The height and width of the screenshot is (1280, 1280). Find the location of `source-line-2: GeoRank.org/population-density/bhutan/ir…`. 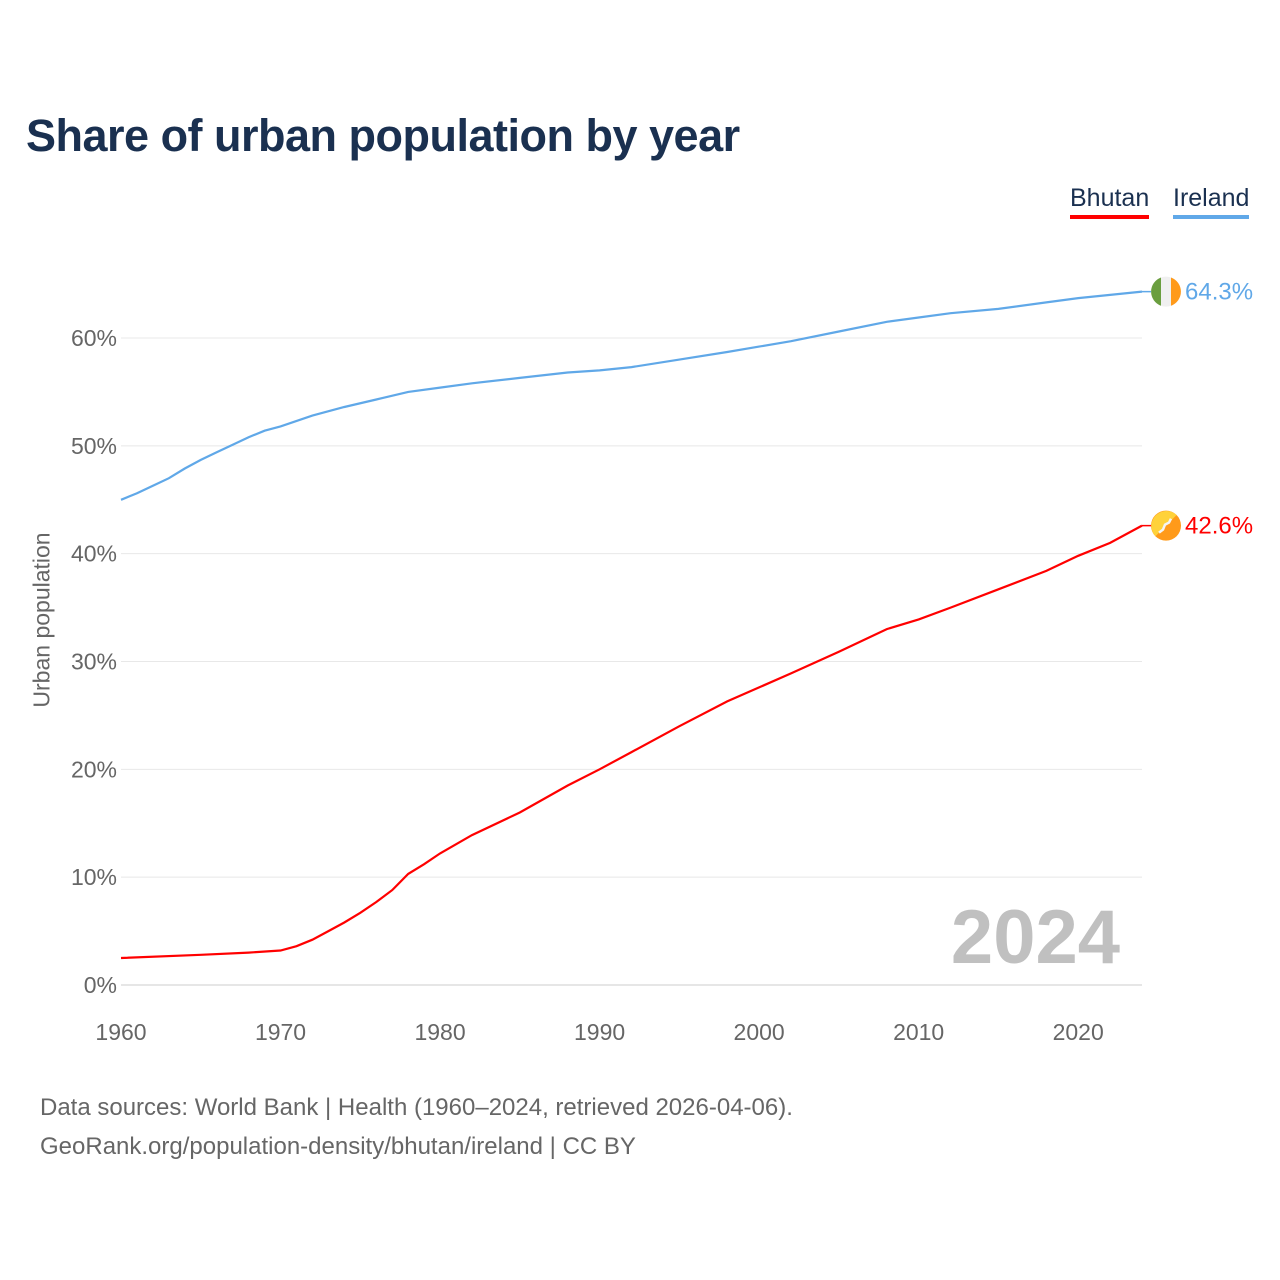

source-line-2: GeoRank.org/population-density/bhutan/ir… is located at coordinates (338, 1146).